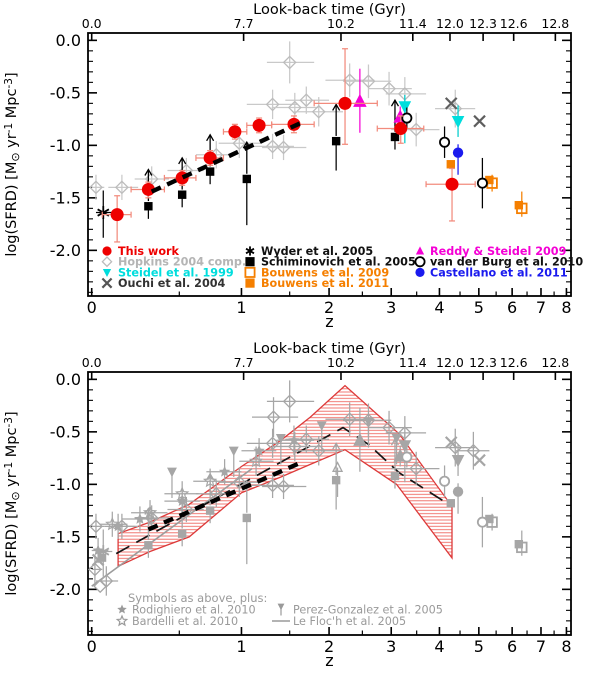 This screenshot has width=600, height=674. Describe the element at coordinates (185, 621) in the screenshot. I see `legend-label-bardelli-et-al-2010: Bardelli et al. 2010` at that location.